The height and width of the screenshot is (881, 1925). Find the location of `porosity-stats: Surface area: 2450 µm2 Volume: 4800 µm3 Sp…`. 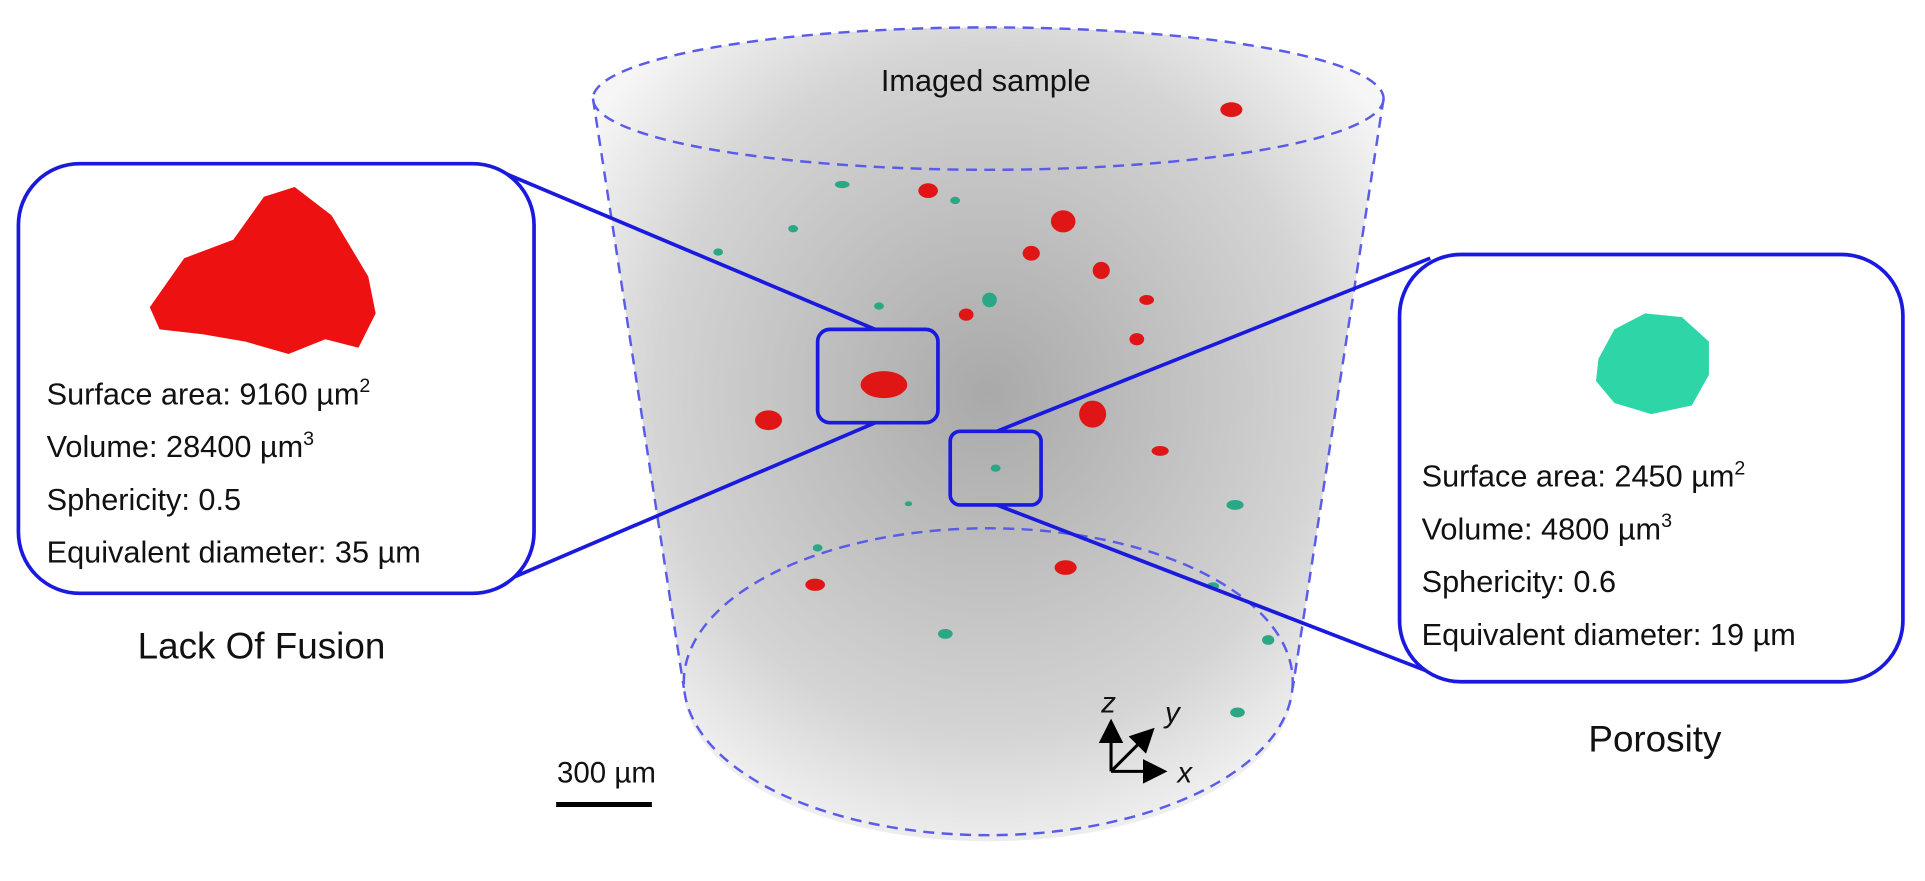

porosity-stats: Surface area: 2450 µm2 Volume: 4800 µm3 Sp… is located at coordinates (1609, 554).